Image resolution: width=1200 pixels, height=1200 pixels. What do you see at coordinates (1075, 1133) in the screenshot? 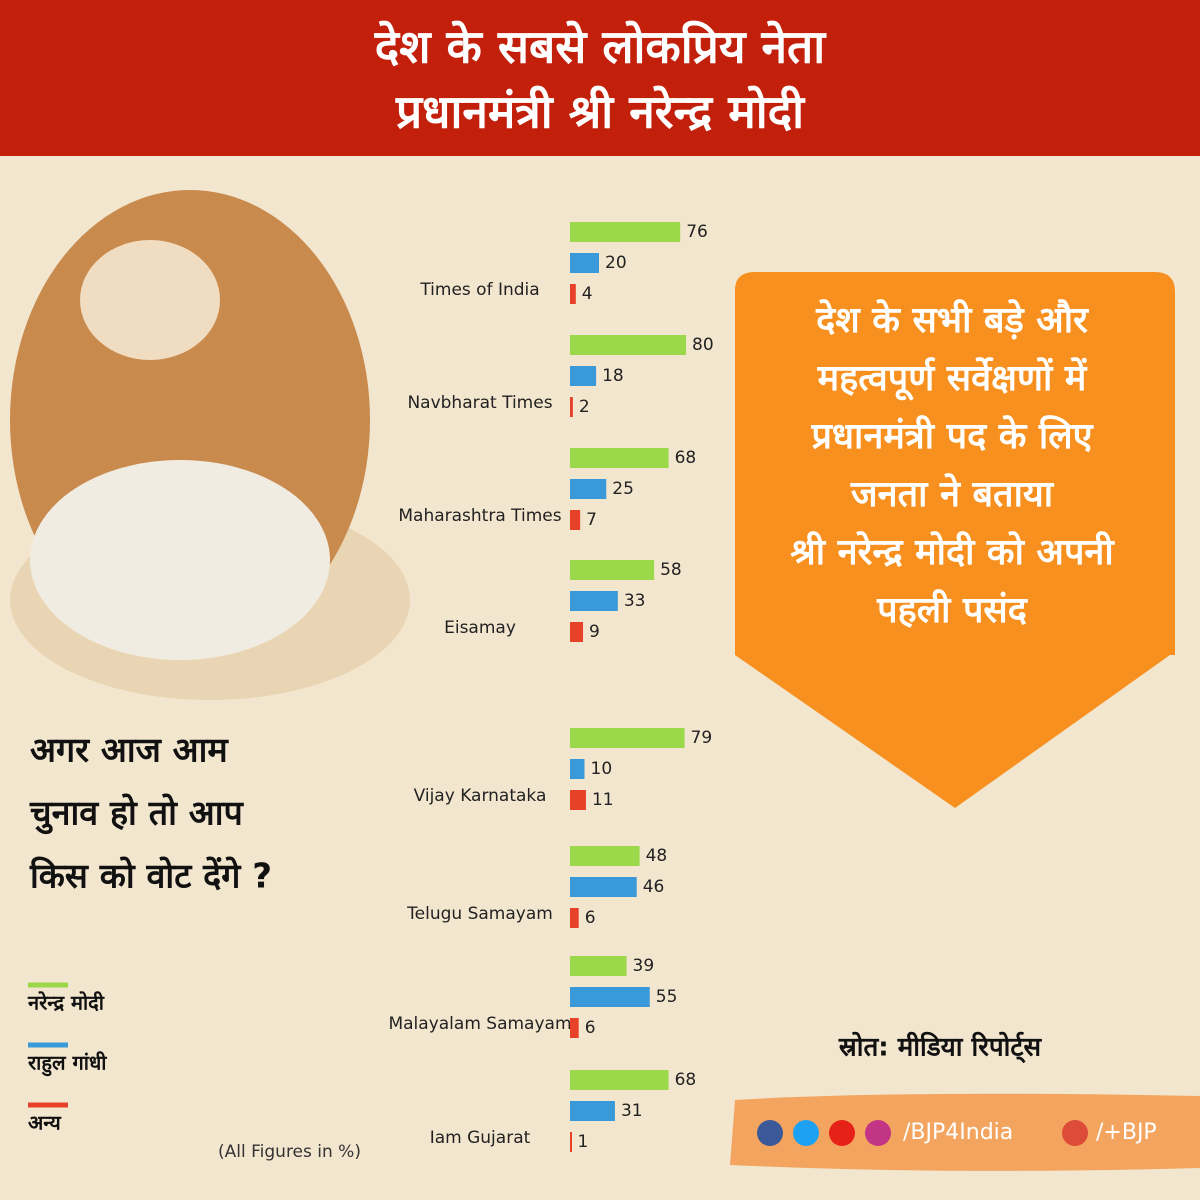
I see `gplus-icon` at bounding box center [1075, 1133].